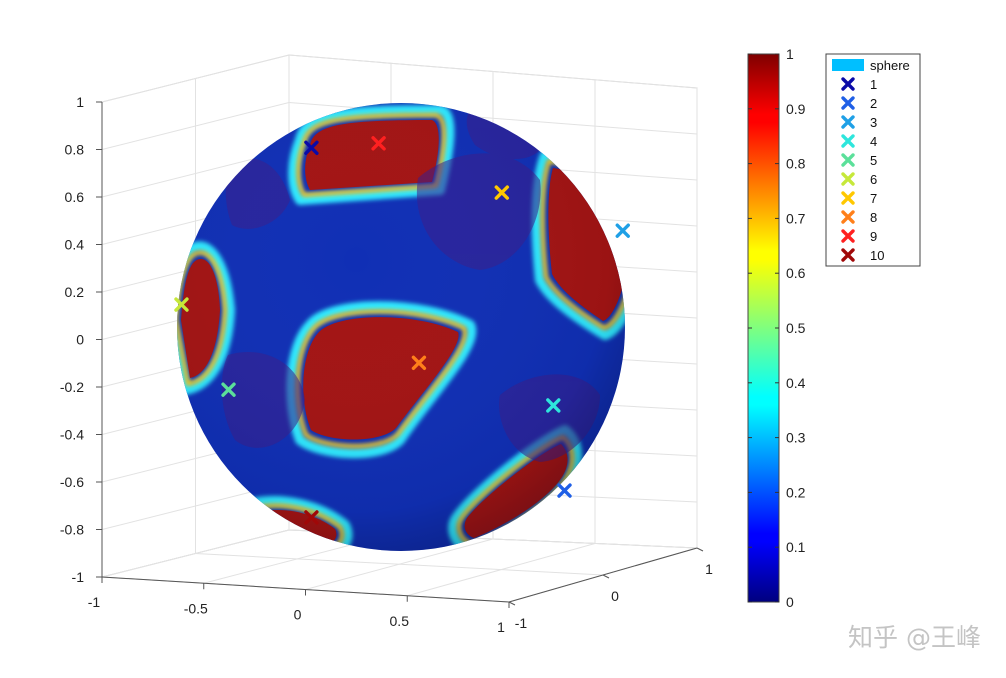  Describe the element at coordinates (78, 577) in the screenshot. I see `z-tick-label: -1` at that location.